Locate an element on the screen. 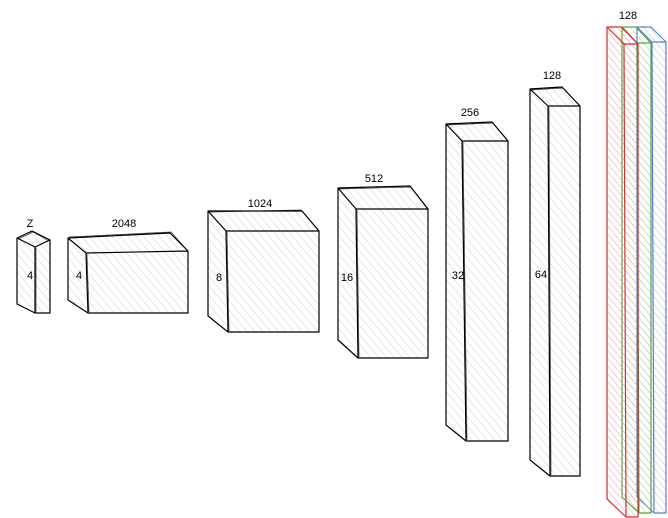 This screenshot has width=668, height=518. output-block-rgb: 128 is located at coordinates (636, 264).